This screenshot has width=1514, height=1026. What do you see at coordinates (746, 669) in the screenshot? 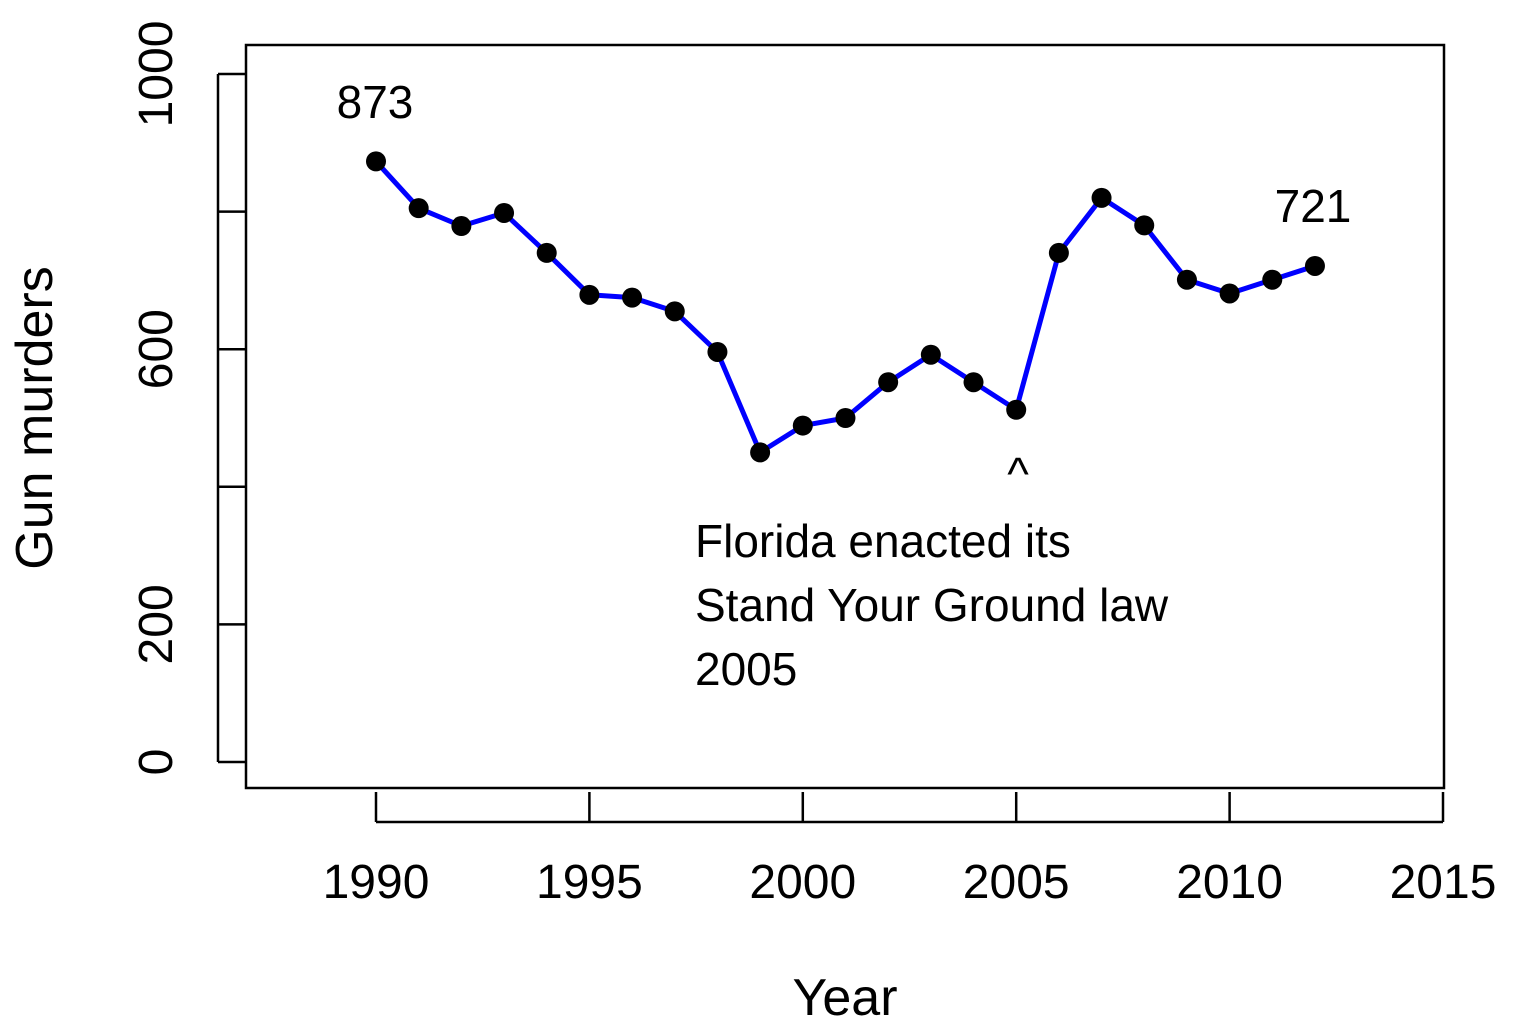
I see `annotation-law-line-3: 2005` at bounding box center [746, 669].